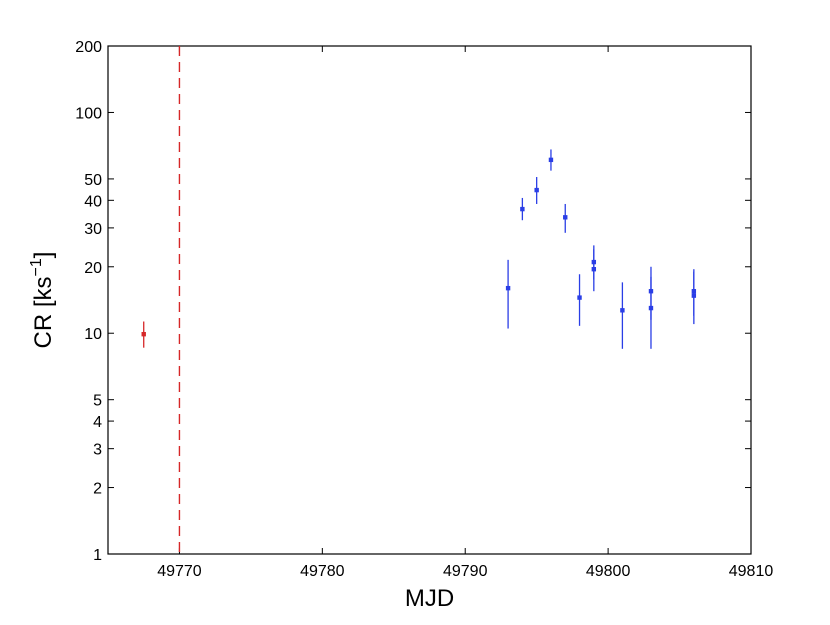 This screenshot has width=830, height=625. Describe the element at coordinates (88, 113) in the screenshot. I see `y-tick-label: 100` at that location.